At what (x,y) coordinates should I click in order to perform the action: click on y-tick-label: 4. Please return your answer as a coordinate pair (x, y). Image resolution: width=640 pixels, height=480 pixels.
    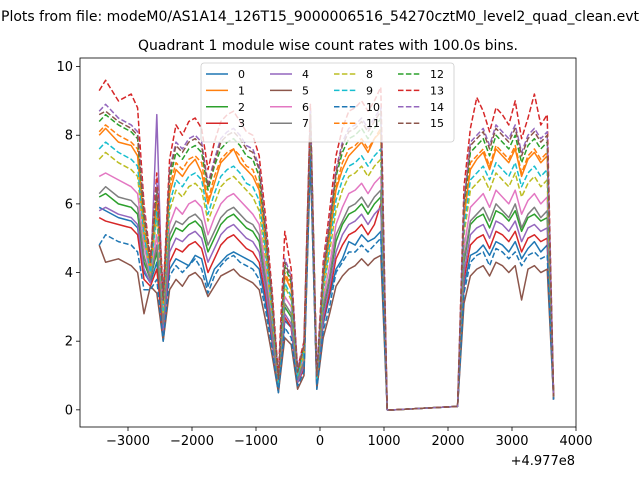
    Looking at the image, I should click on (69, 273).